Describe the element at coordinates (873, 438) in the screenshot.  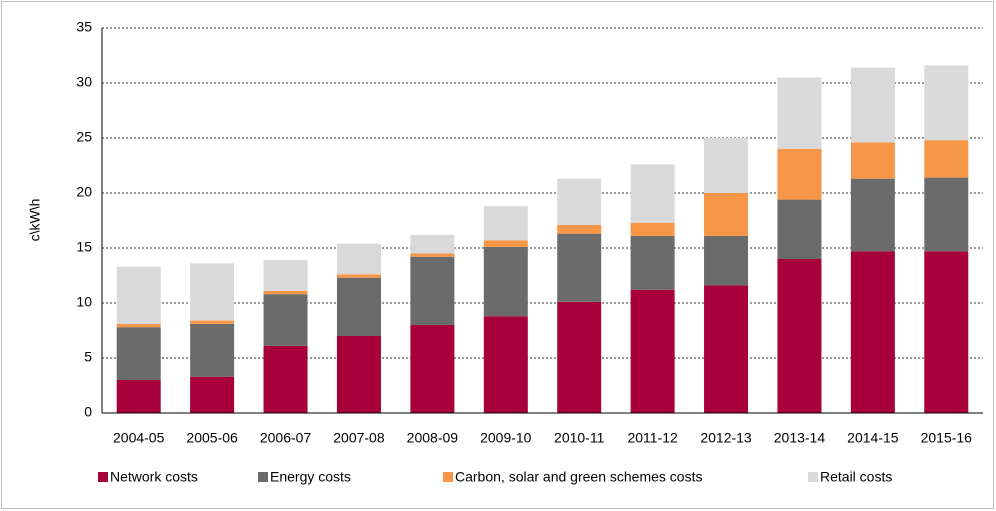
I see `x-tick-label: 2014-15` at that location.